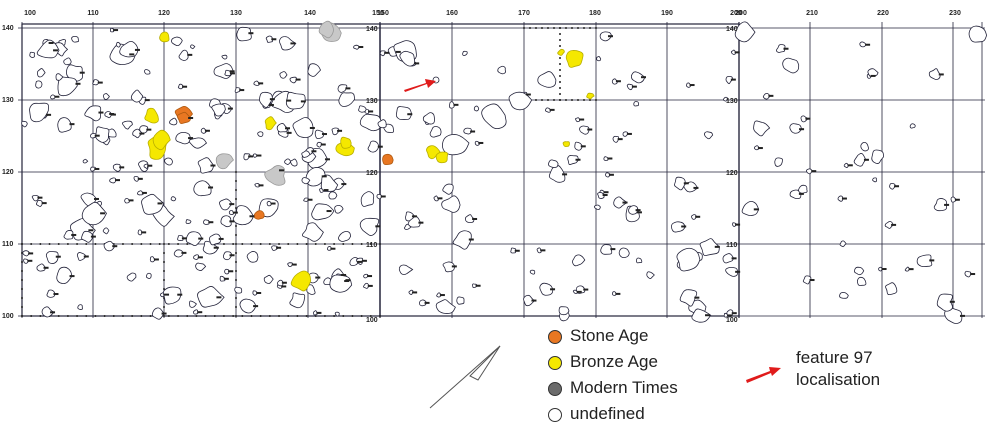 This screenshot has width=995, height=433. What do you see at coordinates (8, 316) in the screenshot?
I see `y-label-left-100: 100` at bounding box center [8, 316].